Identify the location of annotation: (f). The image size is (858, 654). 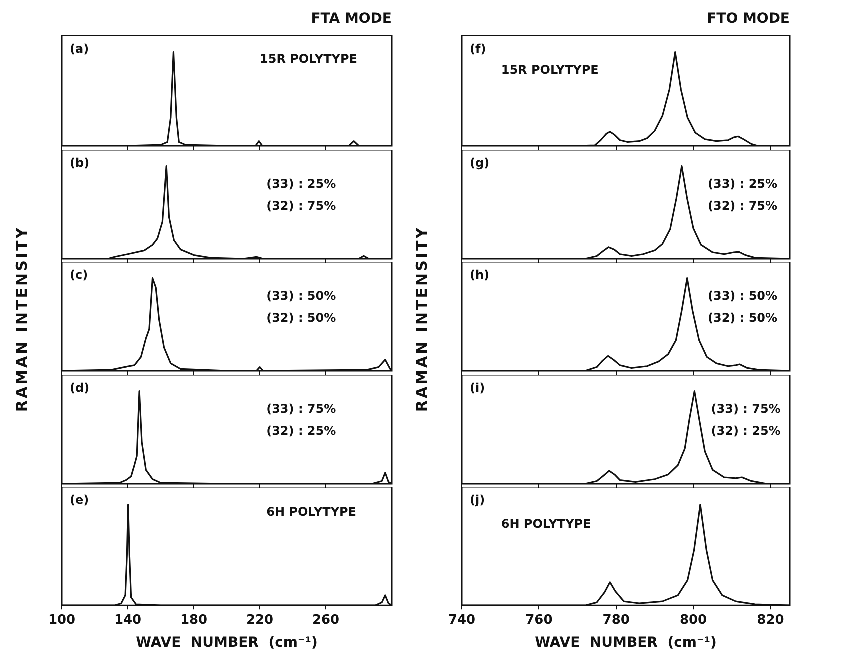
(478, 49).